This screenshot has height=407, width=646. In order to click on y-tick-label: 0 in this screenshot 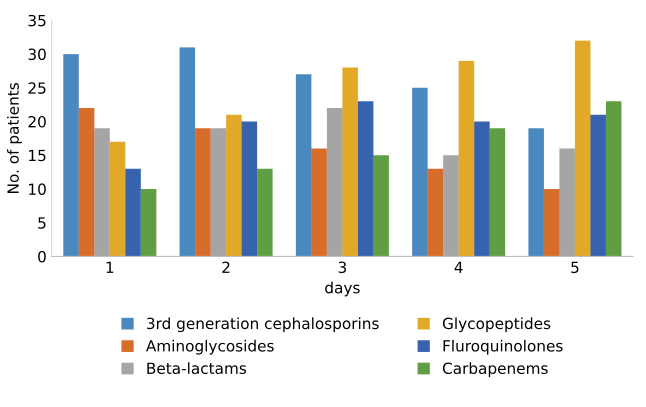, I will do `click(42, 256)`.